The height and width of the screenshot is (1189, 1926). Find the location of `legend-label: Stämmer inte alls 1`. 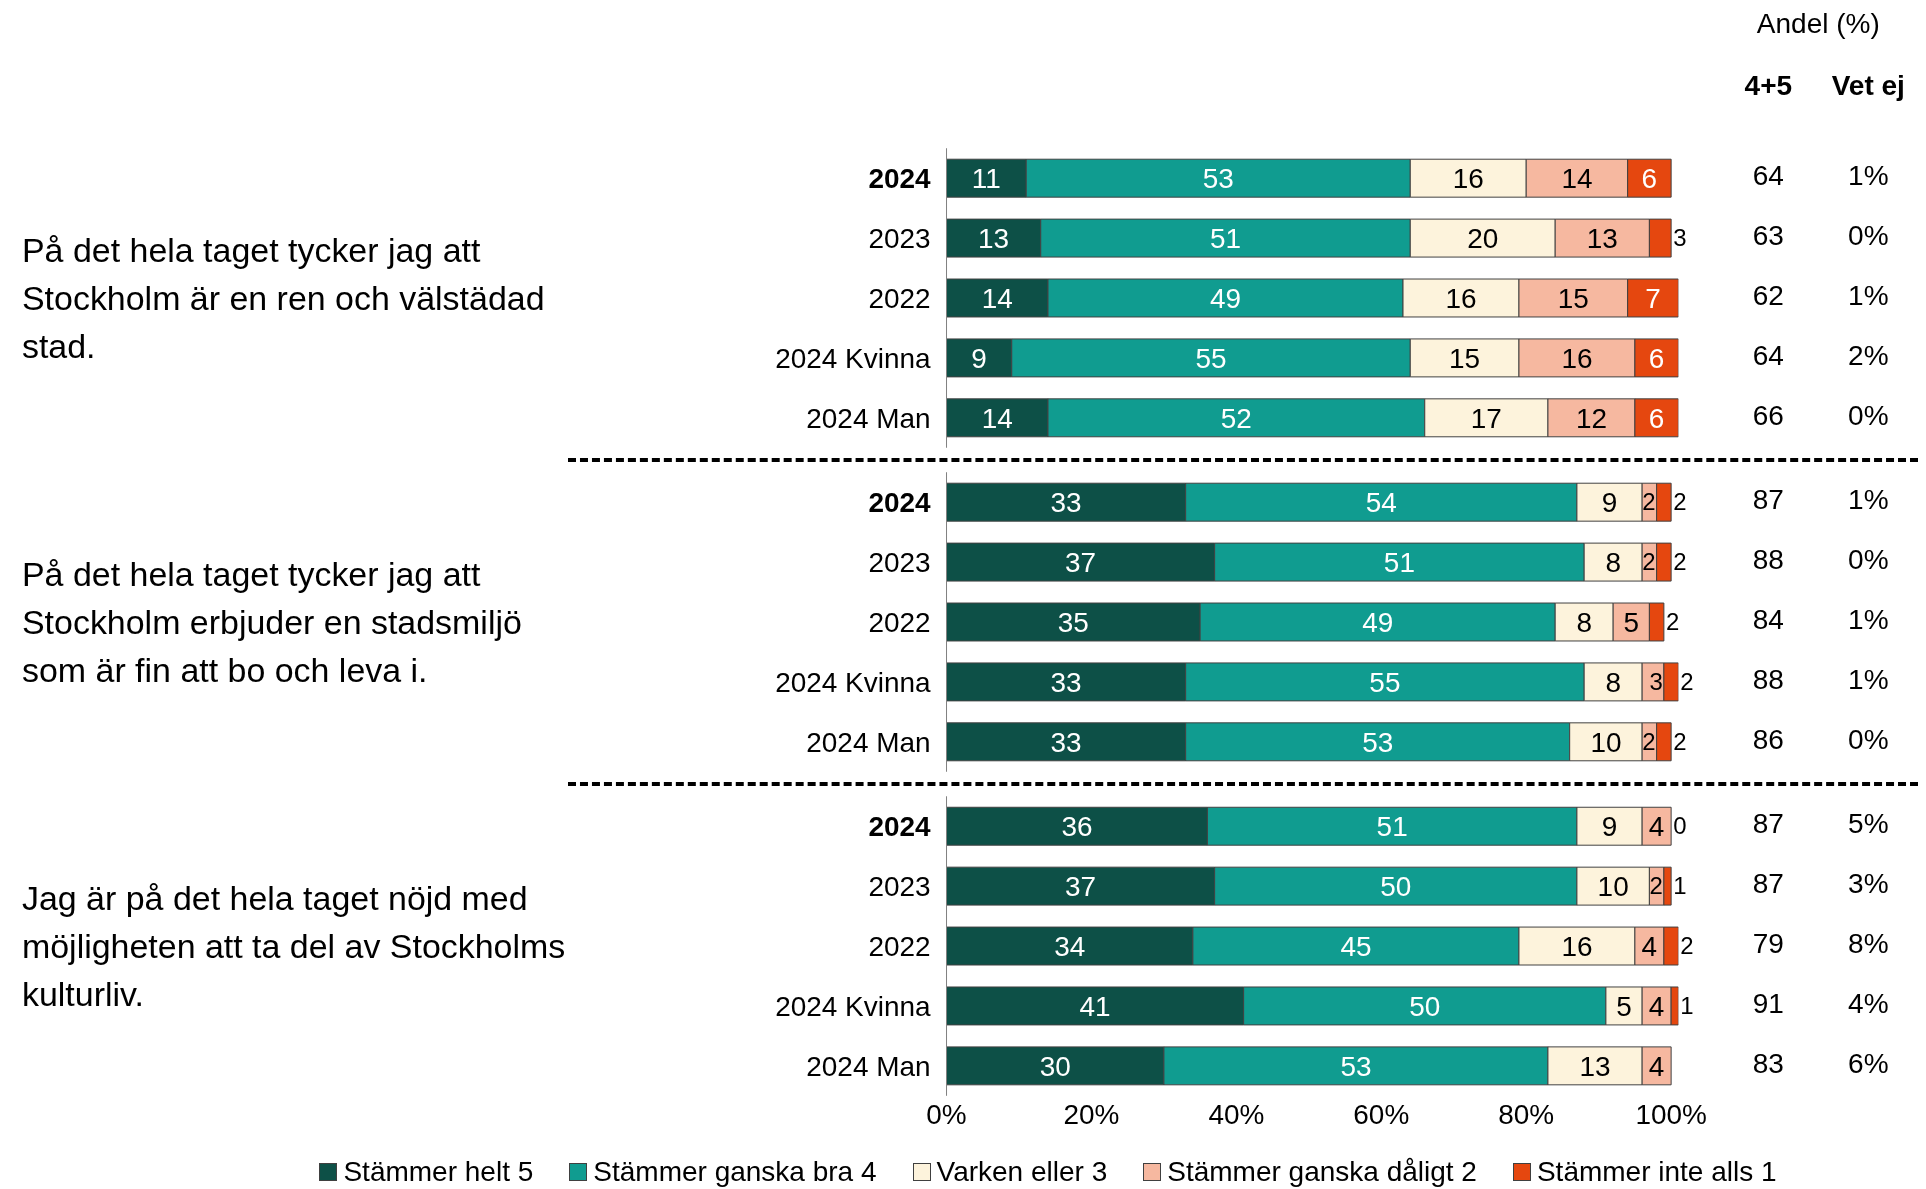

legend-label: Stämmer inte alls 1 is located at coordinates (1656, 1172).